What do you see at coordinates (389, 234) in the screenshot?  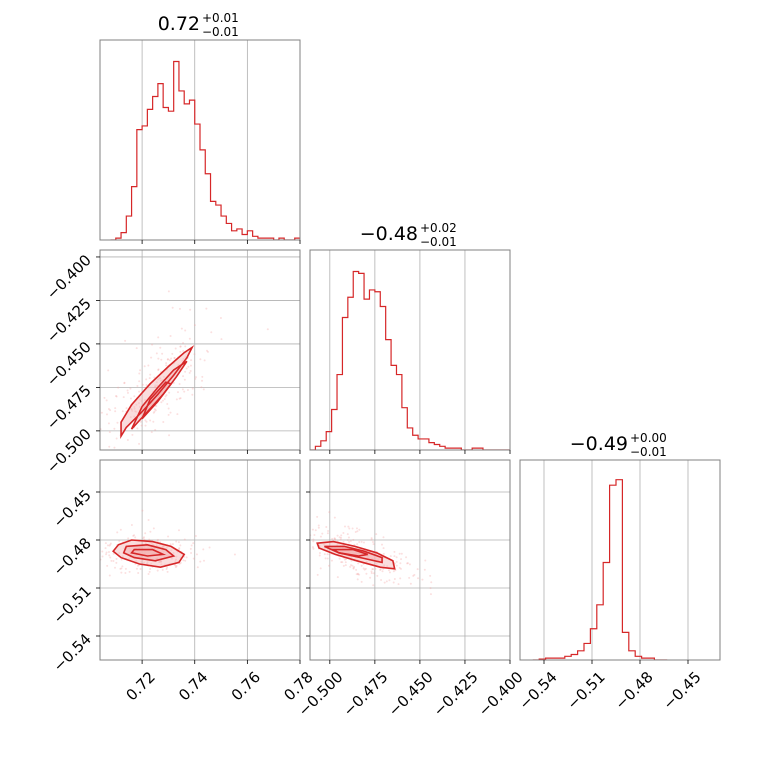 I see `title-value: −0.48` at bounding box center [389, 234].